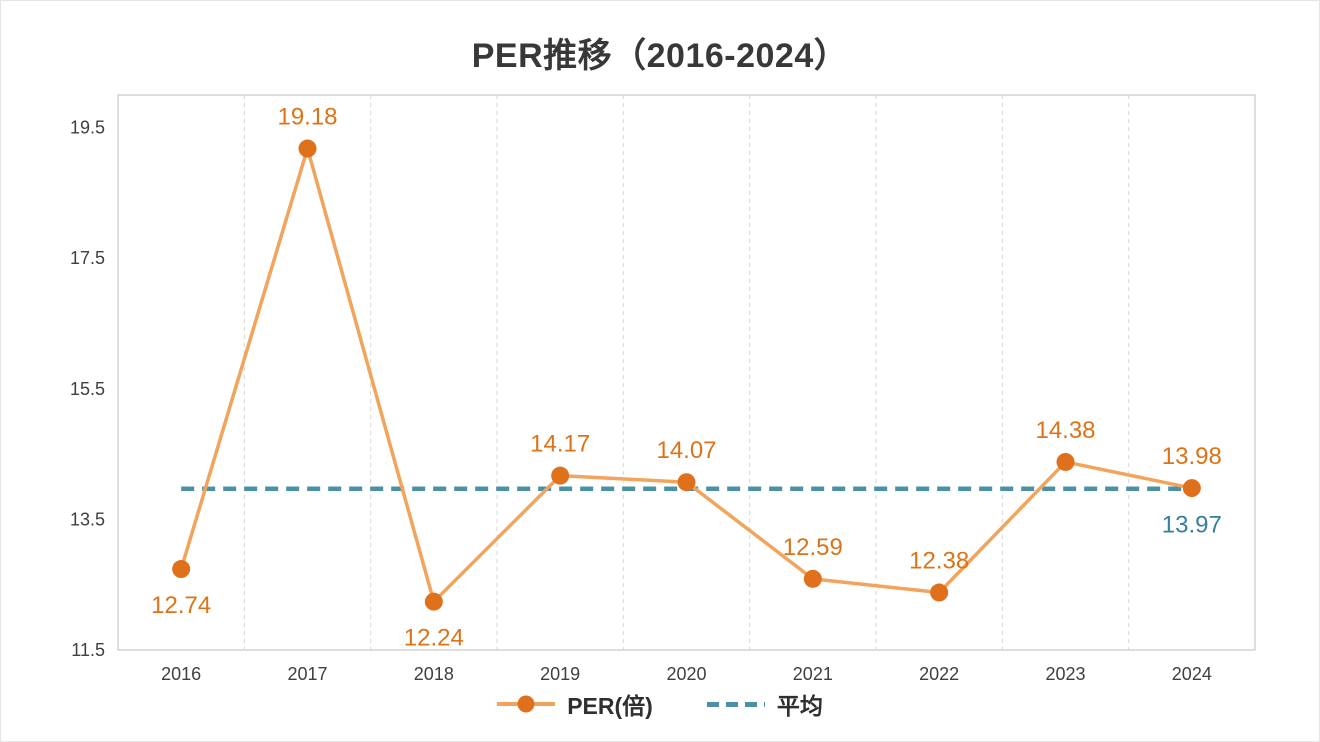 The height and width of the screenshot is (742, 1320). Describe the element at coordinates (1191, 488) in the screenshot. I see `data-point-2024` at that location.